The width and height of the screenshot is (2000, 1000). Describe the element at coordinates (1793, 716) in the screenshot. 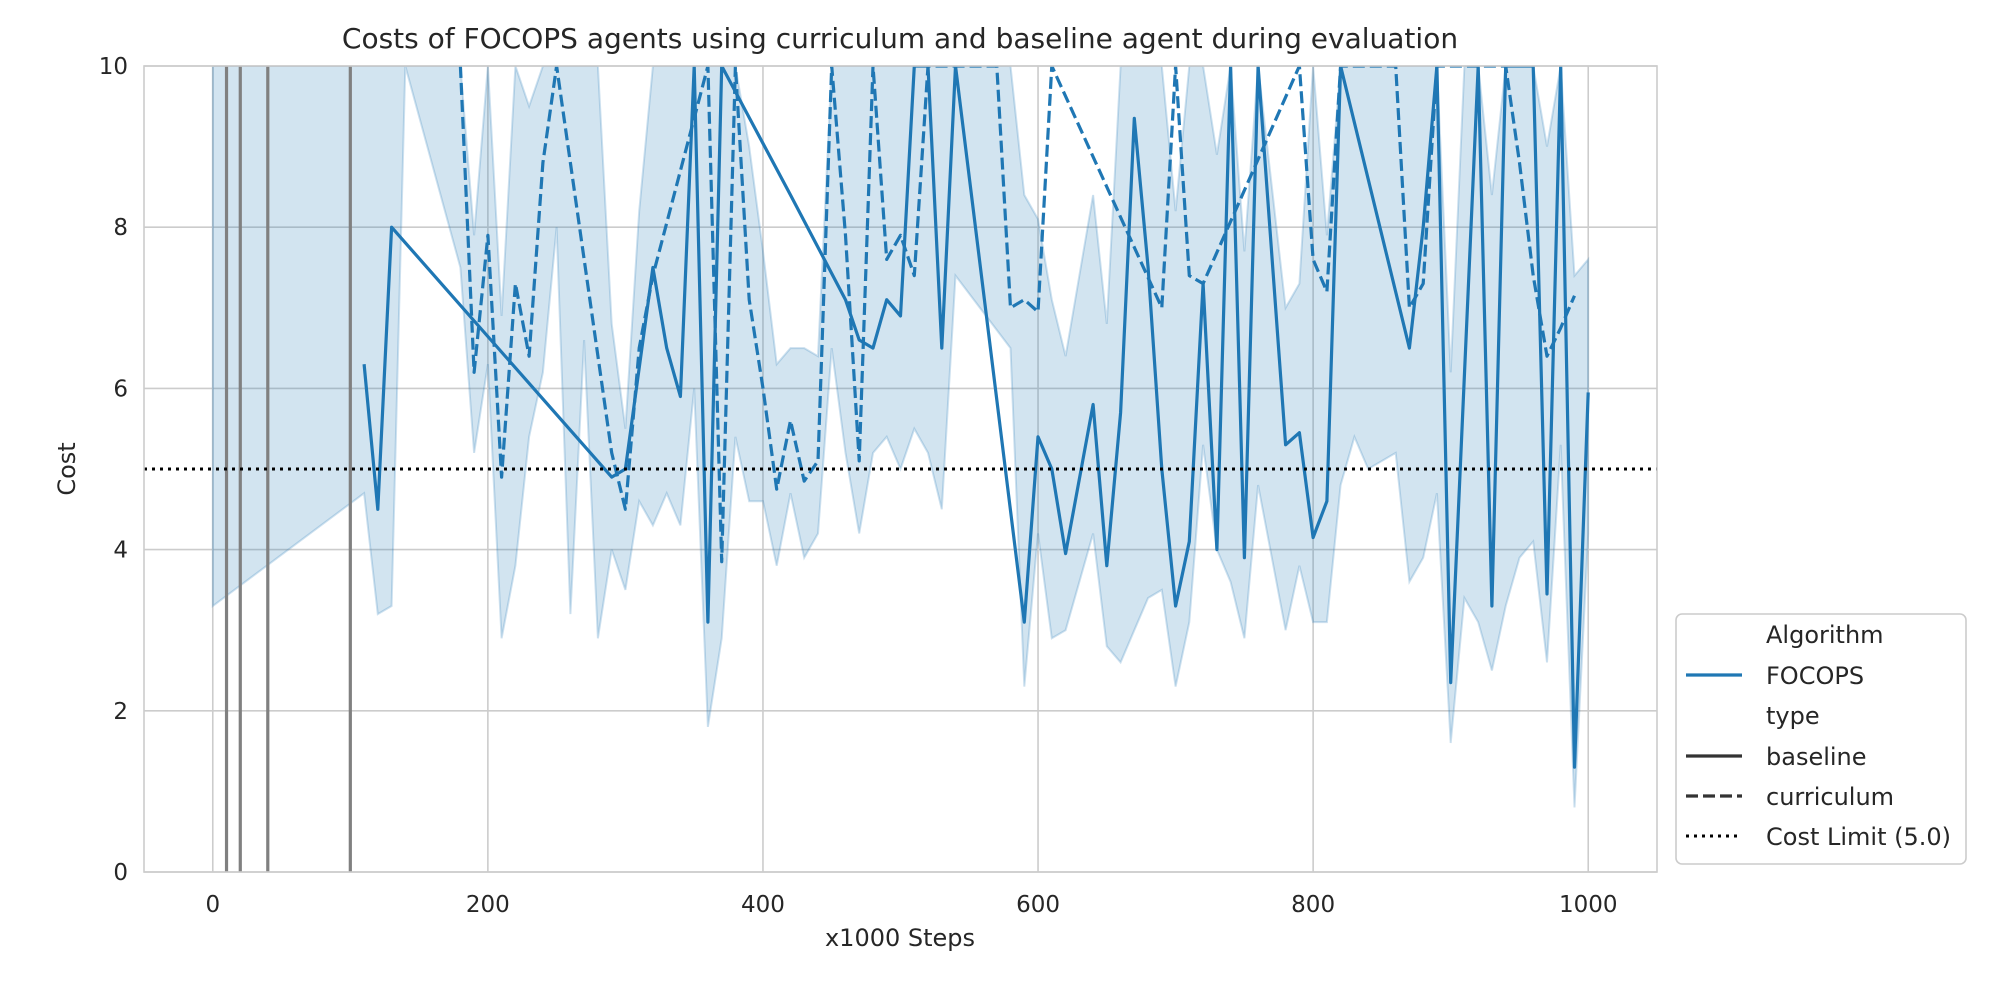

I see `legend-group-type: type` at that location.